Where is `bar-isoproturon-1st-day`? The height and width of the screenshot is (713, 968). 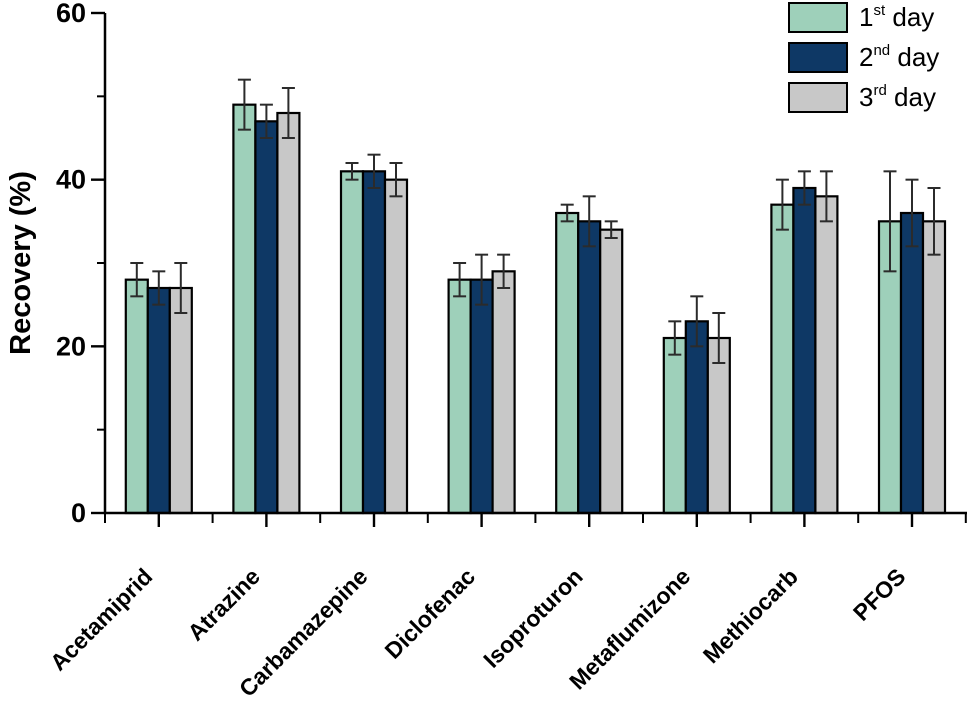
bar-isoproturon-1st-day is located at coordinates (567, 363).